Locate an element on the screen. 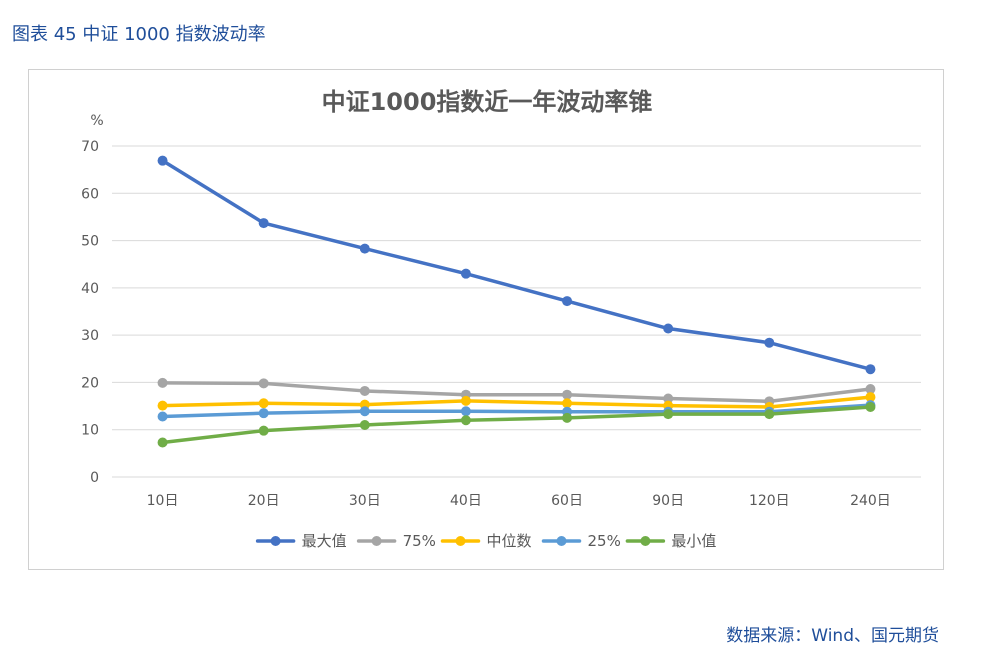  y-tick-label: 0 is located at coordinates (94, 478).